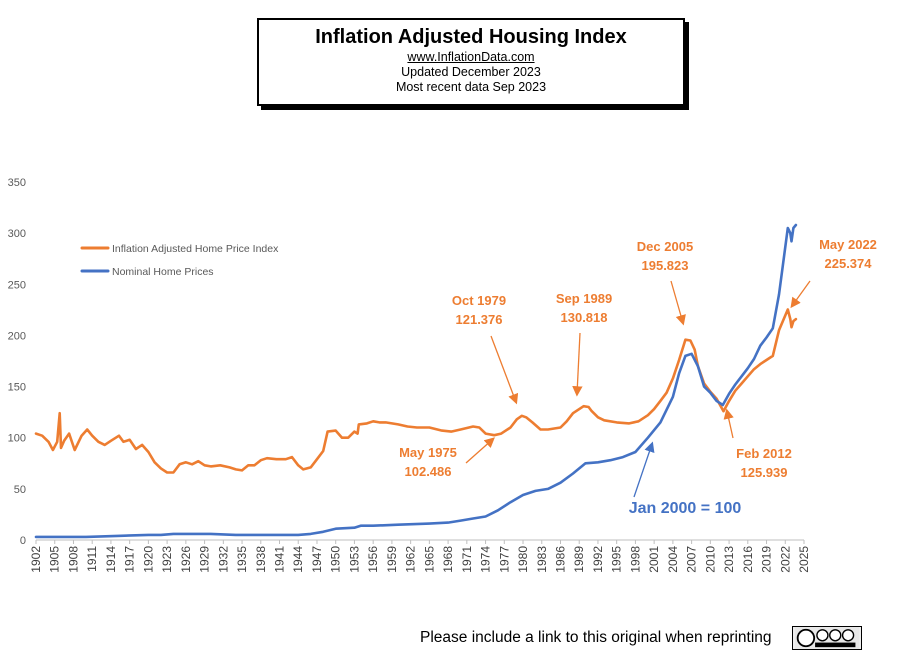 The image size is (911, 661). I want to click on x-tick-label: 1908, so click(73, 559).